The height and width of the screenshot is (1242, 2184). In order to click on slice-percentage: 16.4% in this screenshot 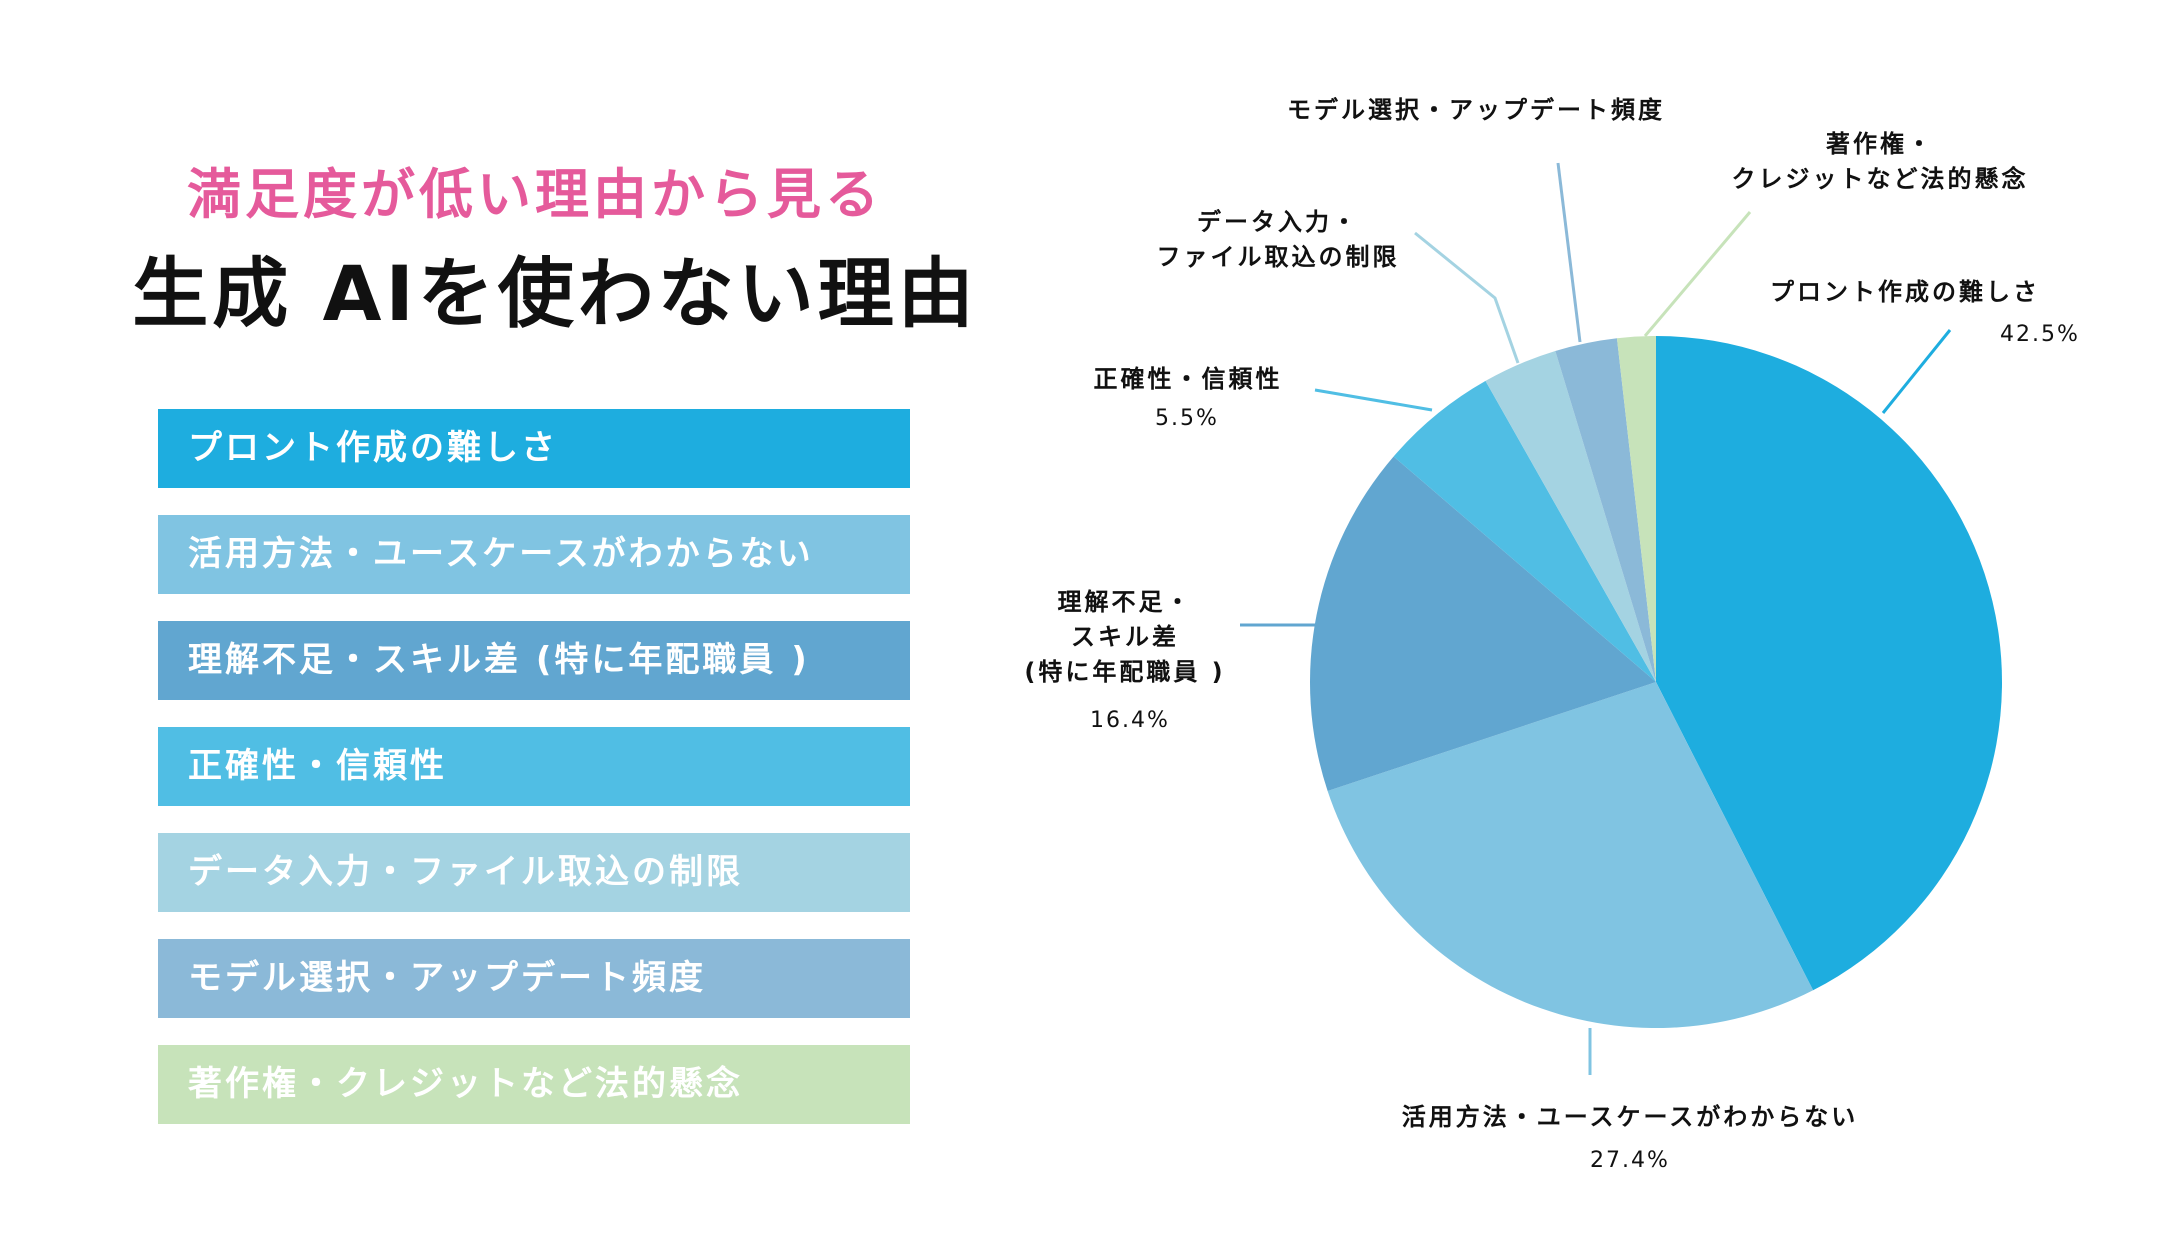, I will do `click(1130, 720)`.